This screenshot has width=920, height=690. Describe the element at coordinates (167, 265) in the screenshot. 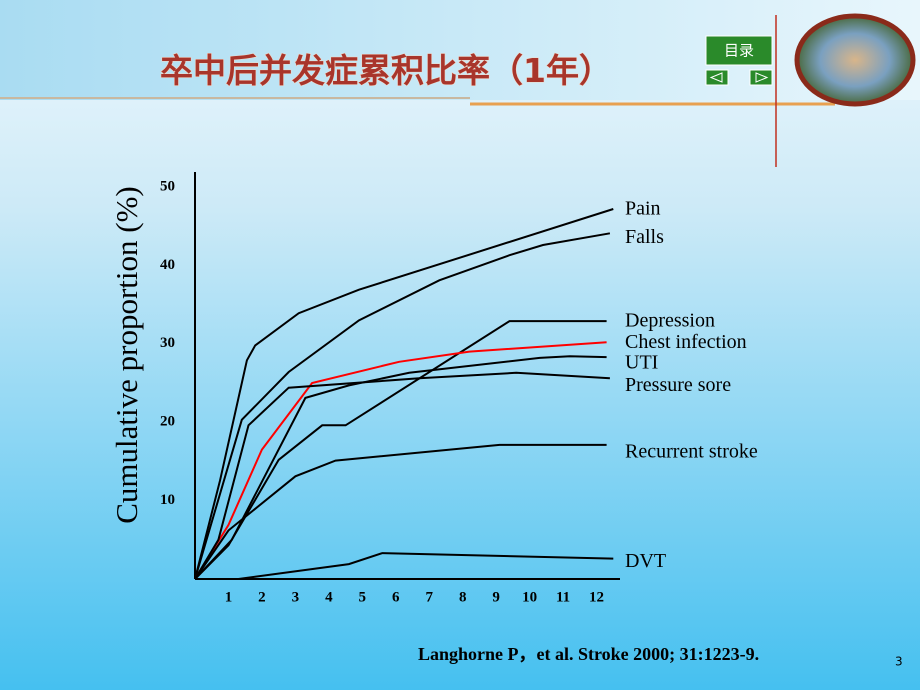

I see `y-tick-label: 40` at that location.